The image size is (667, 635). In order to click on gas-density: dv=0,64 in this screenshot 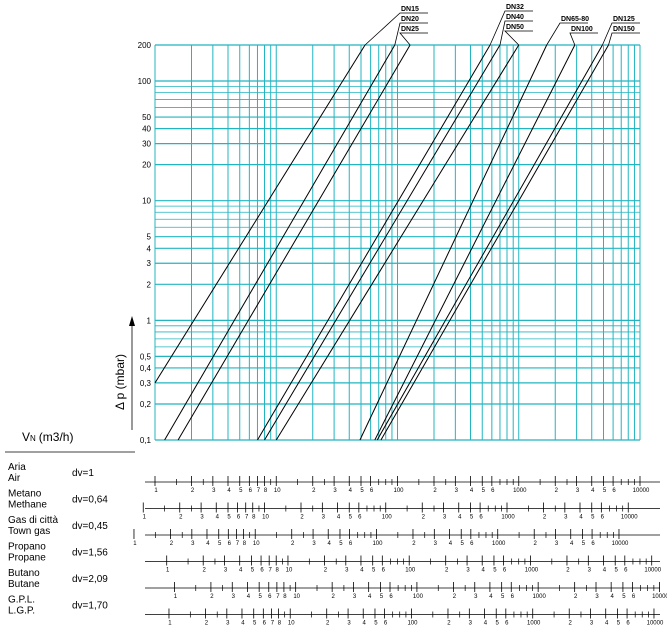, I will do `click(90, 500)`.